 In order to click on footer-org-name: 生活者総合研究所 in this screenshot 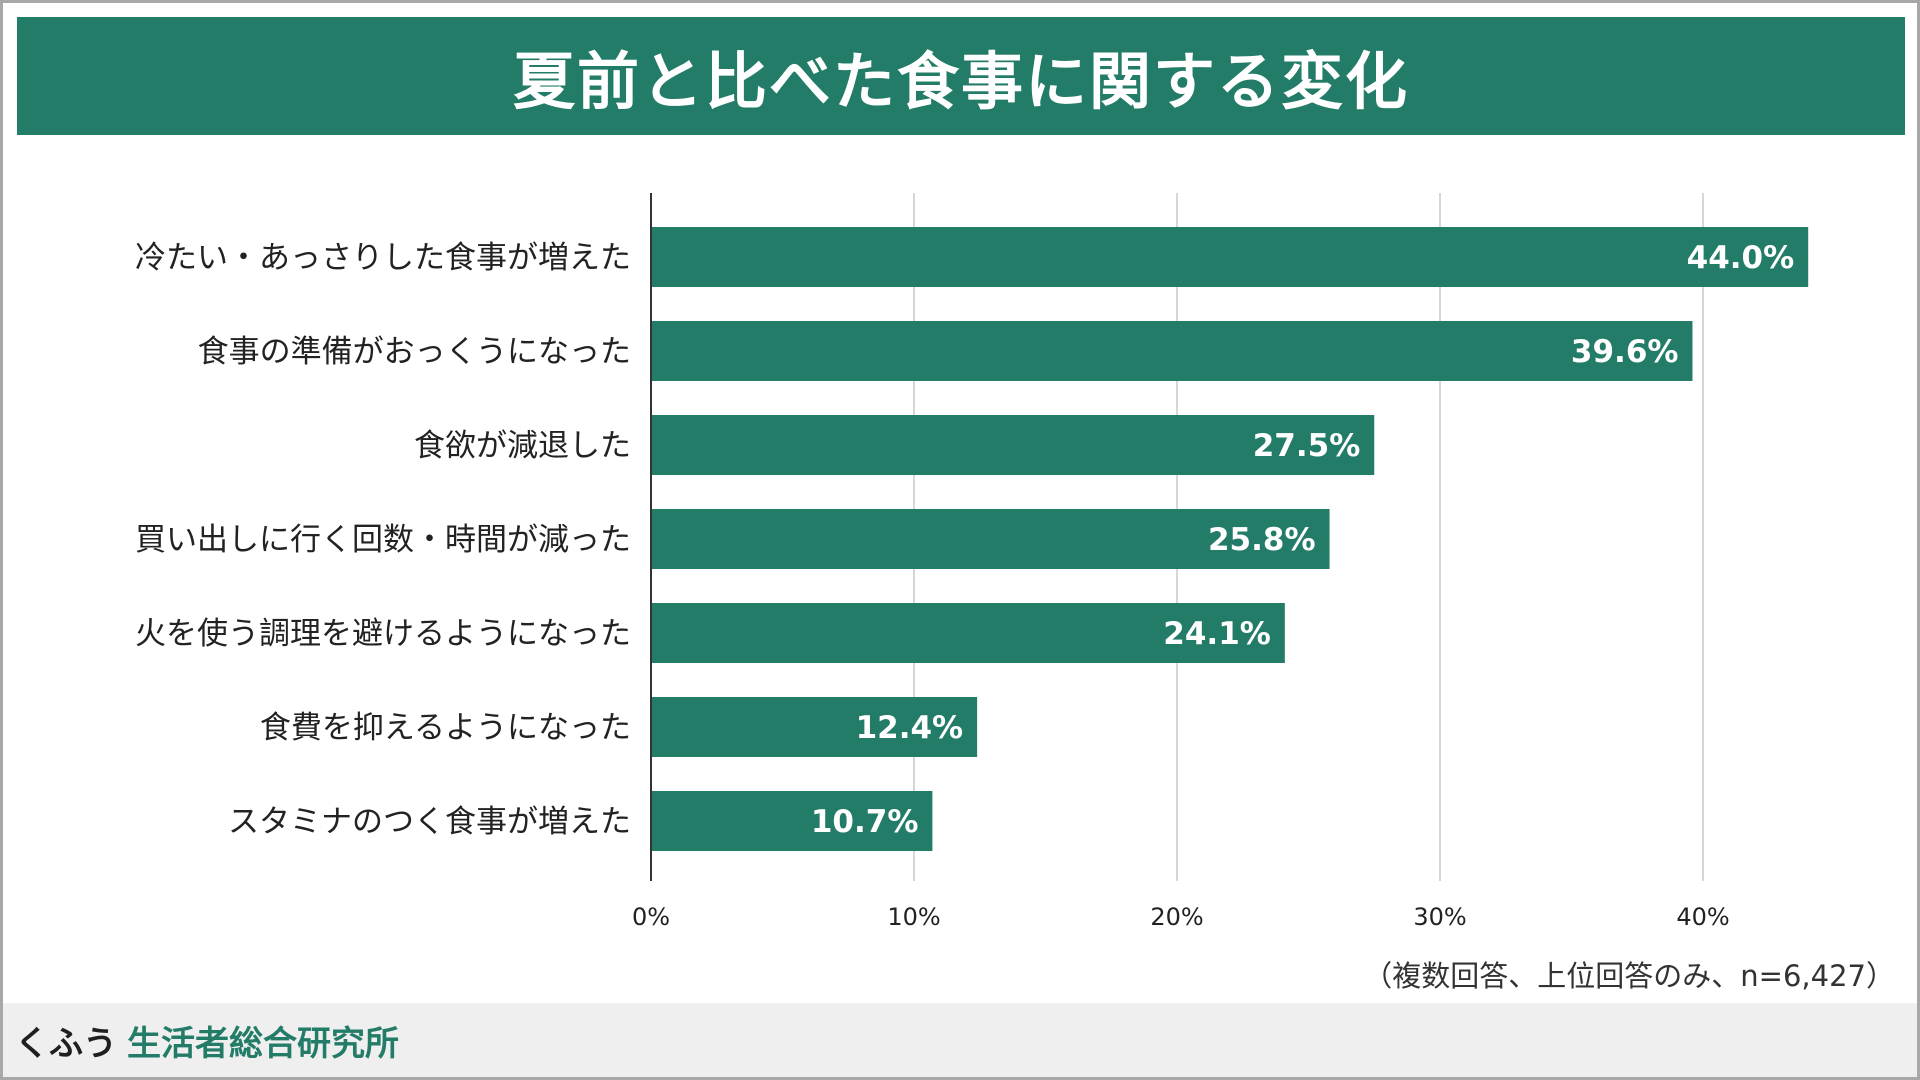, I will do `click(263, 1043)`.